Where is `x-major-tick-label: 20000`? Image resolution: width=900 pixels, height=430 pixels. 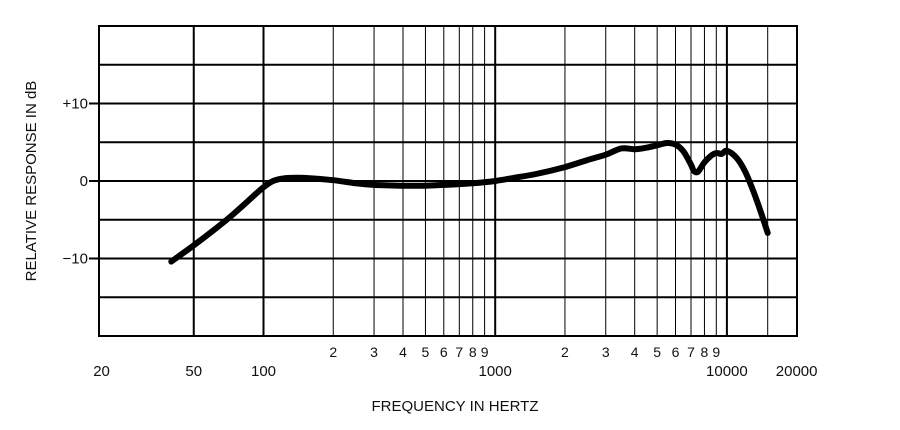
x-major-tick-label: 20000 is located at coordinates (797, 371).